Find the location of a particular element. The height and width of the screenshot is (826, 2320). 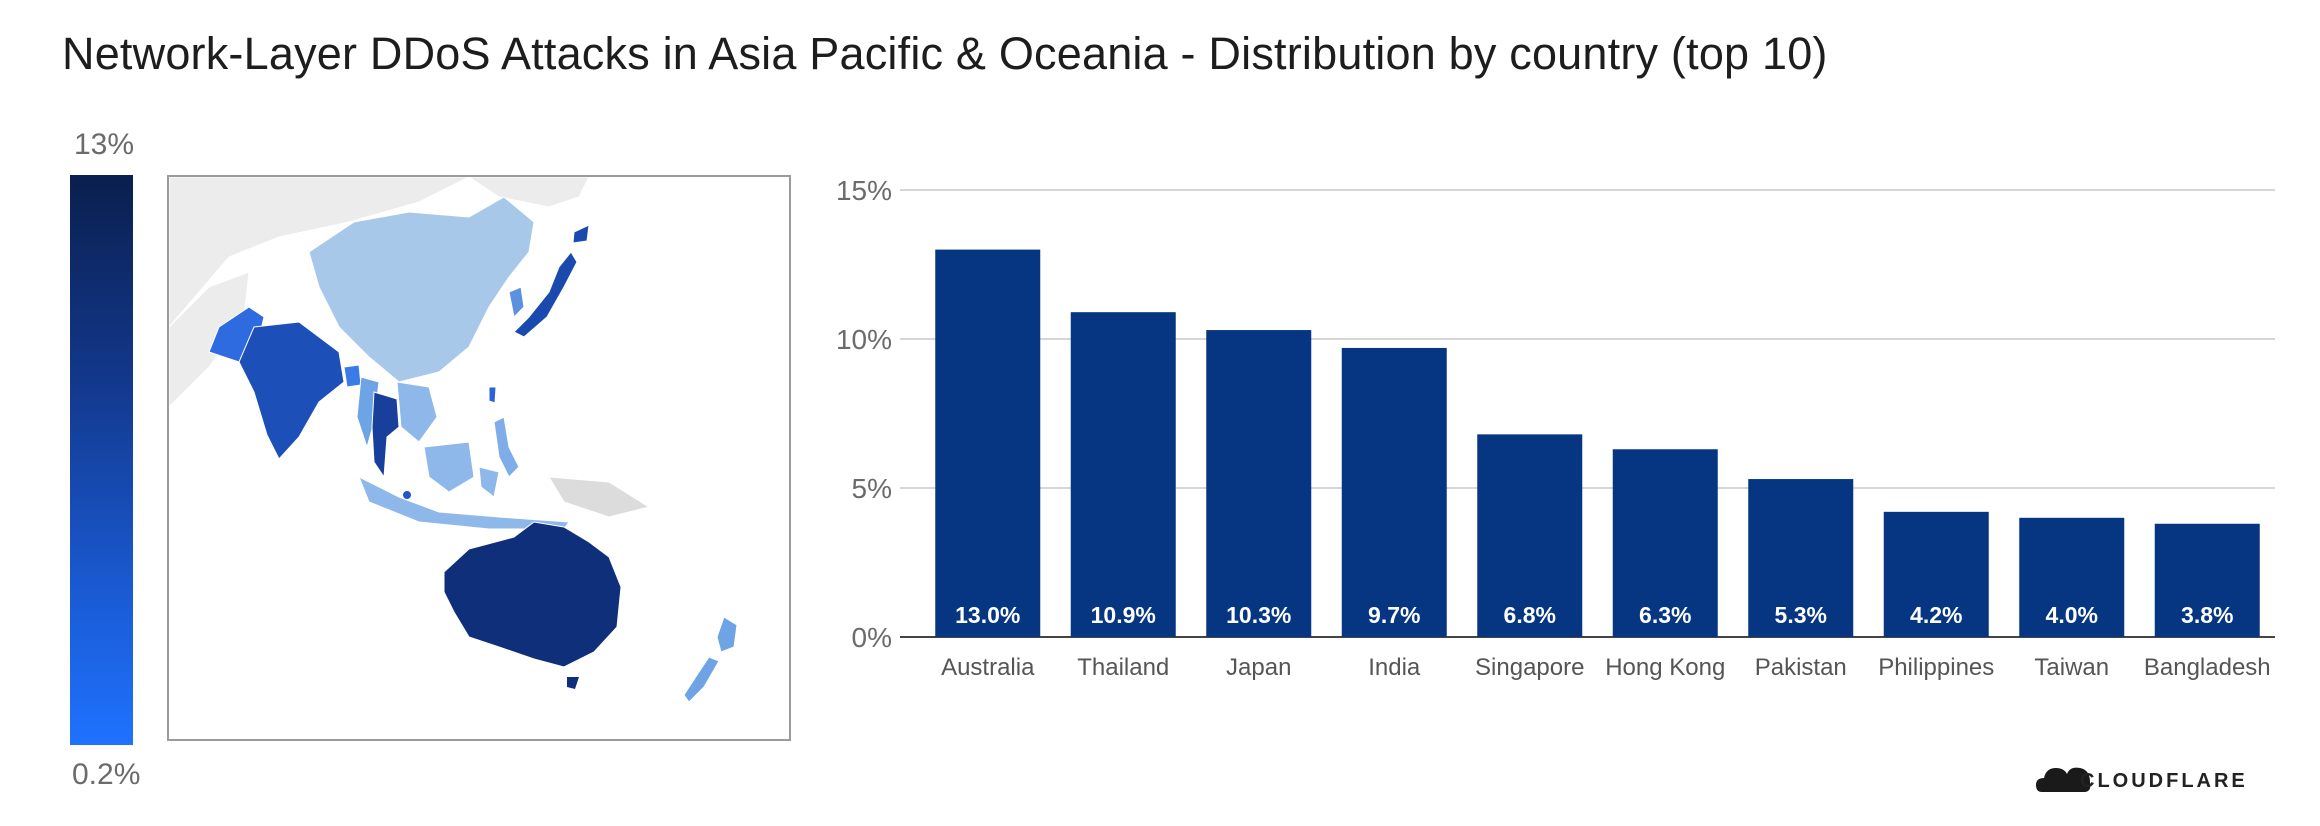

bar-value-label: 3.8% is located at coordinates (2207, 615).